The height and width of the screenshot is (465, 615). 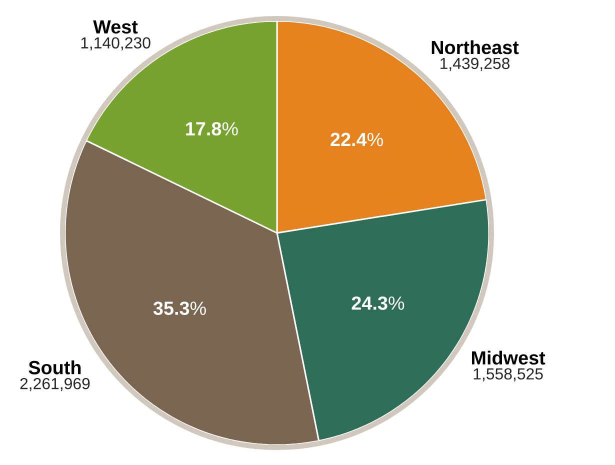 I want to click on text: 22.4%, so click(x=356, y=139).